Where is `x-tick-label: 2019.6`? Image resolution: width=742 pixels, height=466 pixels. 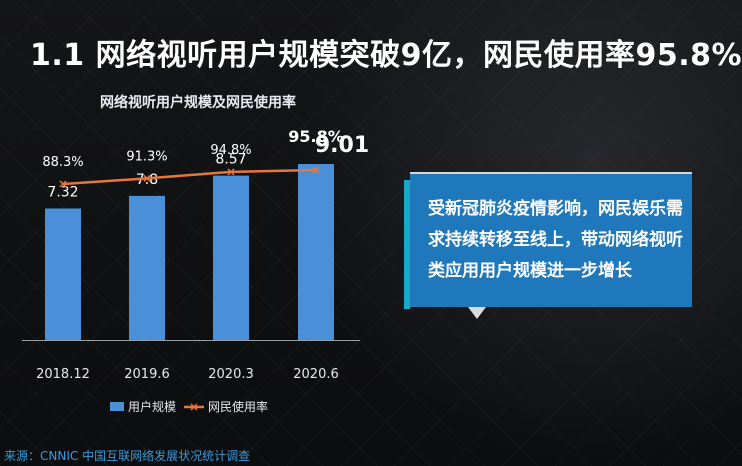
x-tick-label: 2019.6 is located at coordinates (147, 374).